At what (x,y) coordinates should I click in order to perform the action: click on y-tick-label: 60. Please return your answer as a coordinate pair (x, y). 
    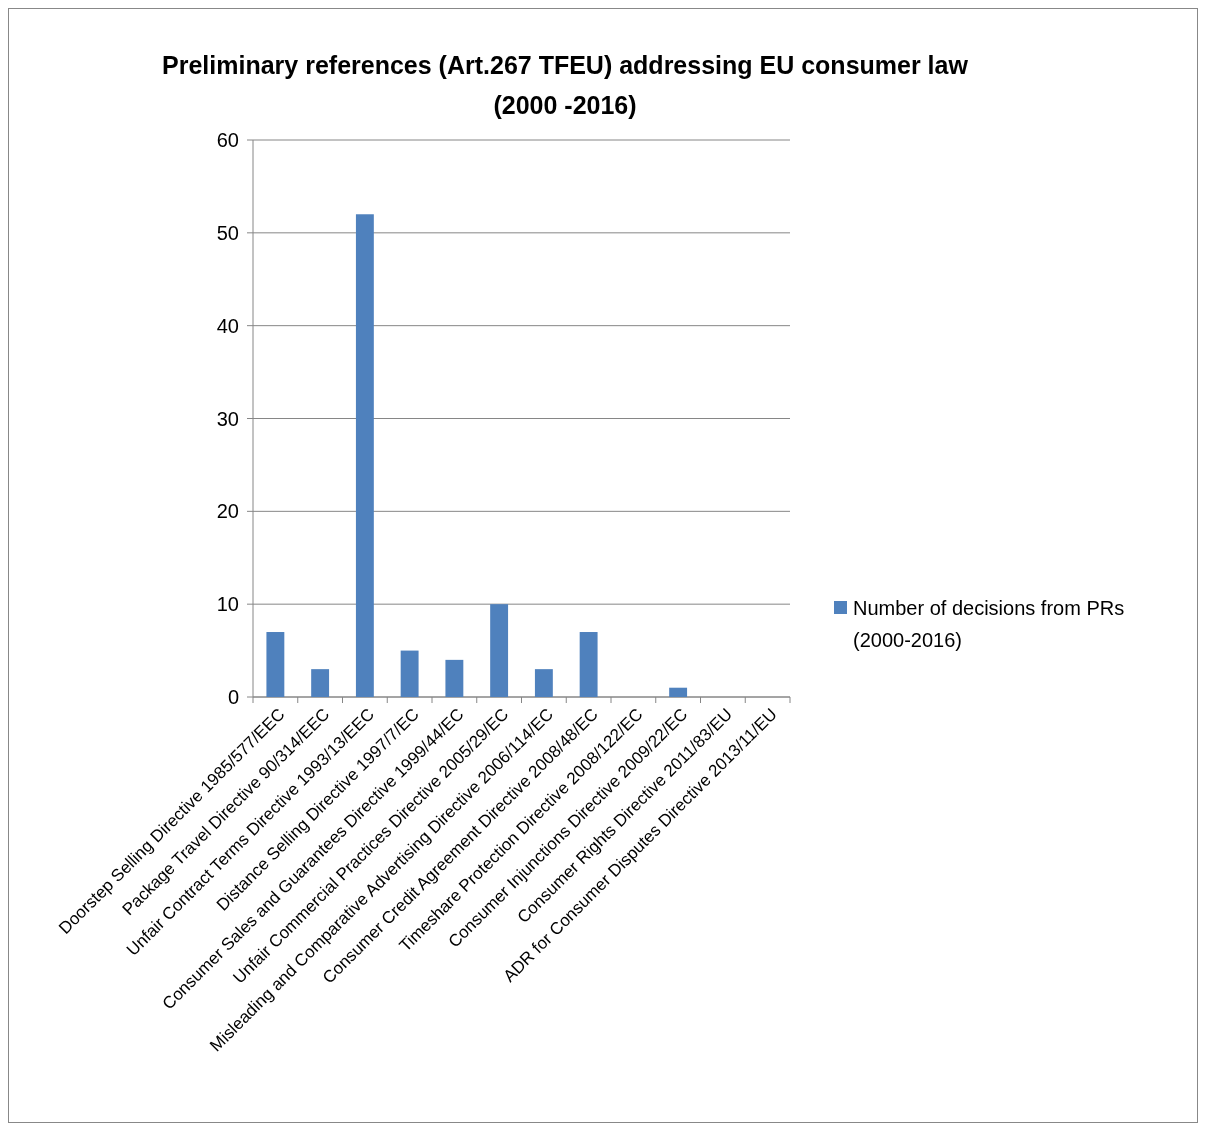
    Looking at the image, I should click on (227, 140).